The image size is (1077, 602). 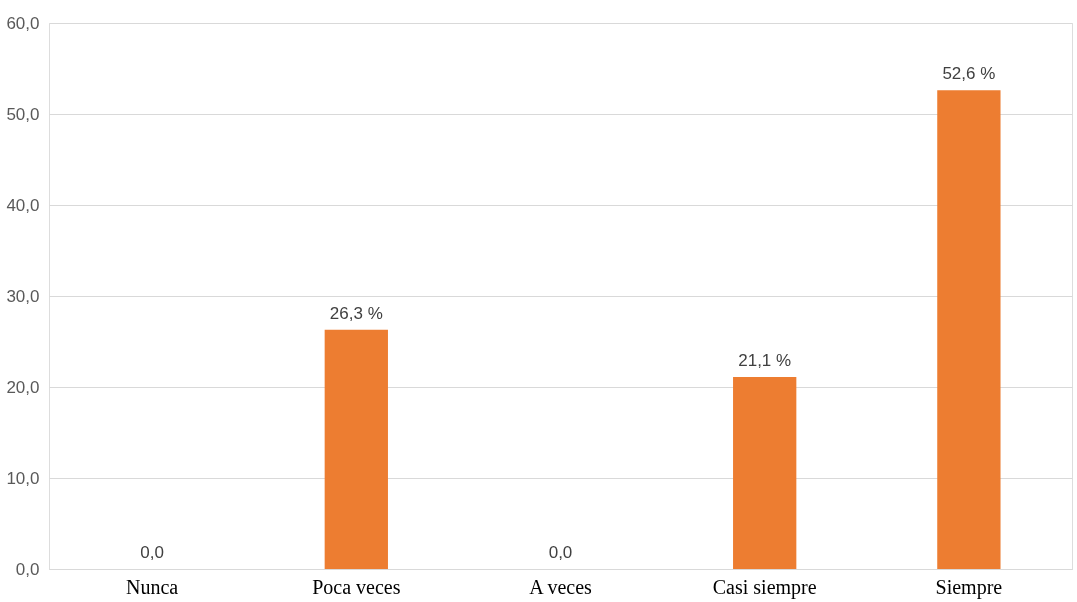 I want to click on y-tick-label: 0,0, so click(x=27, y=569).